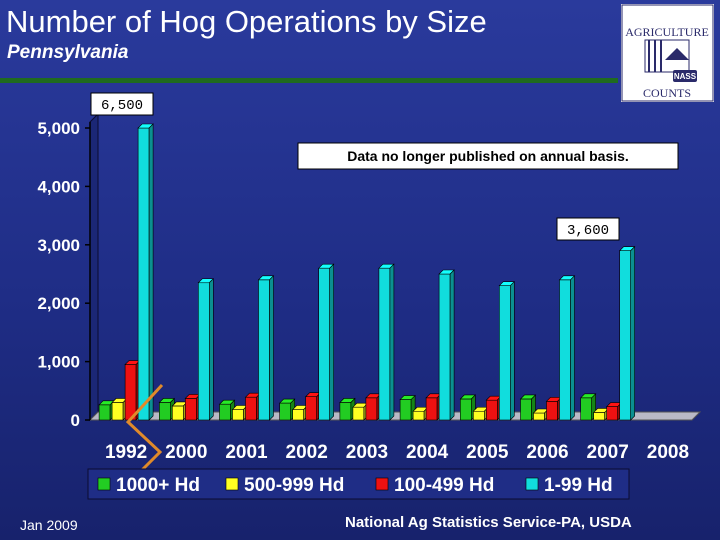 The width and height of the screenshot is (720, 540). What do you see at coordinates (58, 128) in the screenshot?
I see `y-tick-label: 5,000` at bounding box center [58, 128].